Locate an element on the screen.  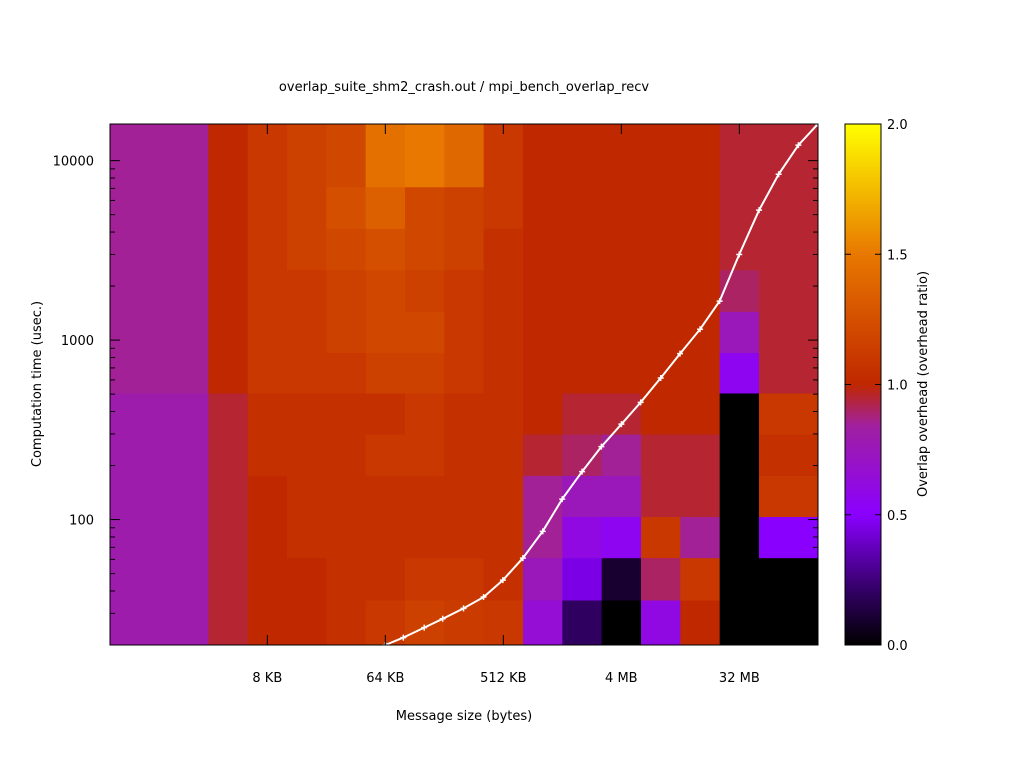
colorbar-label: Overlap overhead (overhead ratio) is located at coordinates (923, 384).